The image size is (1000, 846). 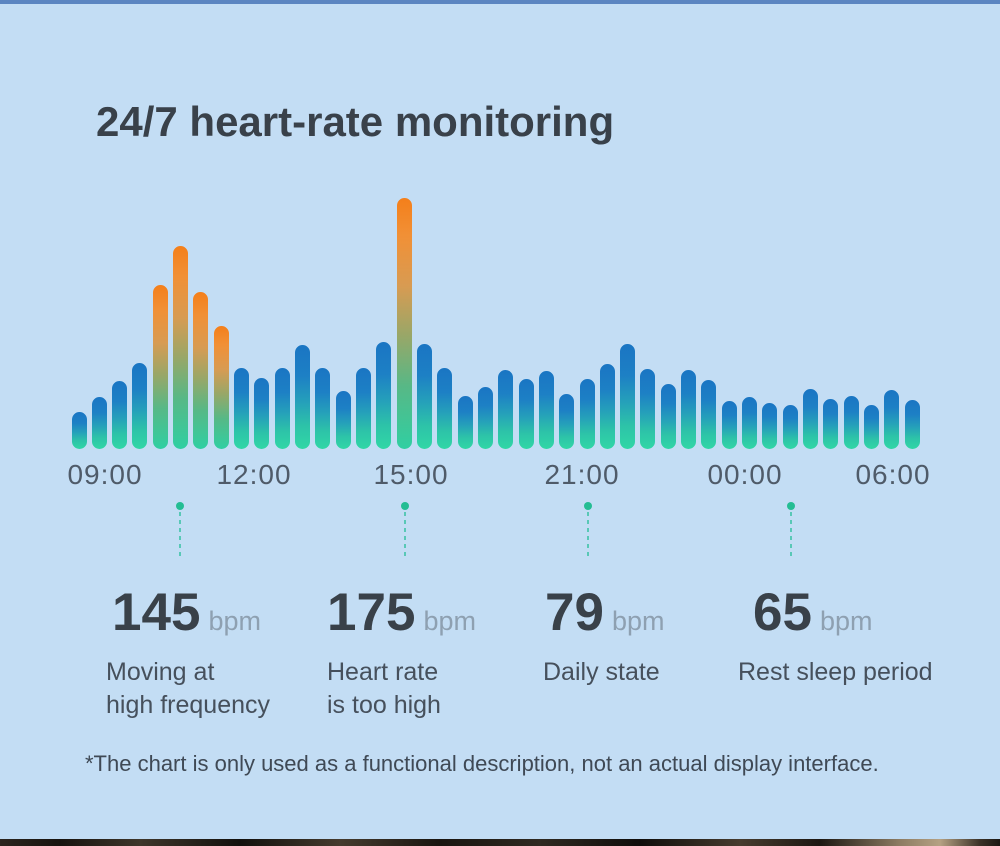 I want to click on axis-tick-label: 09:00, so click(x=105, y=474).